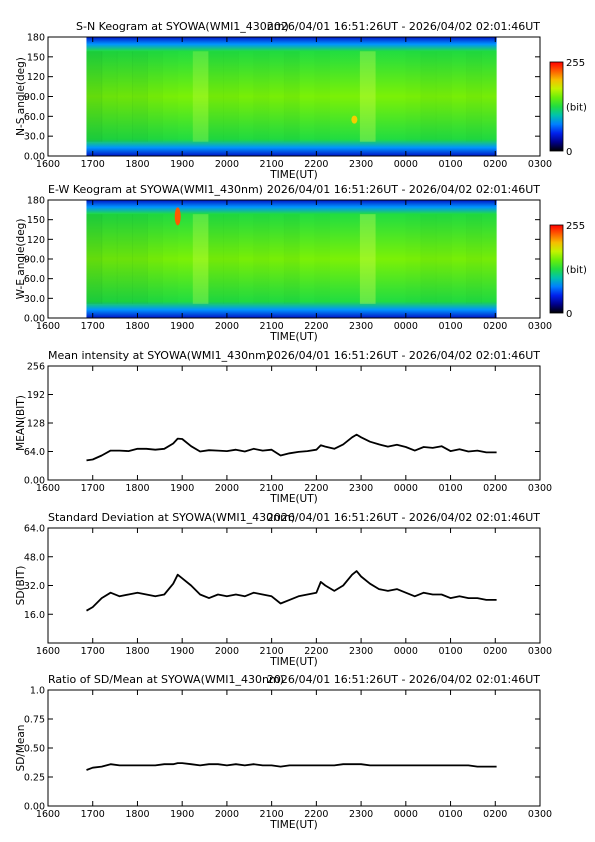  Describe the element at coordinates (34, 586) in the screenshot. I see `y-tick-label: 32.0` at that location.